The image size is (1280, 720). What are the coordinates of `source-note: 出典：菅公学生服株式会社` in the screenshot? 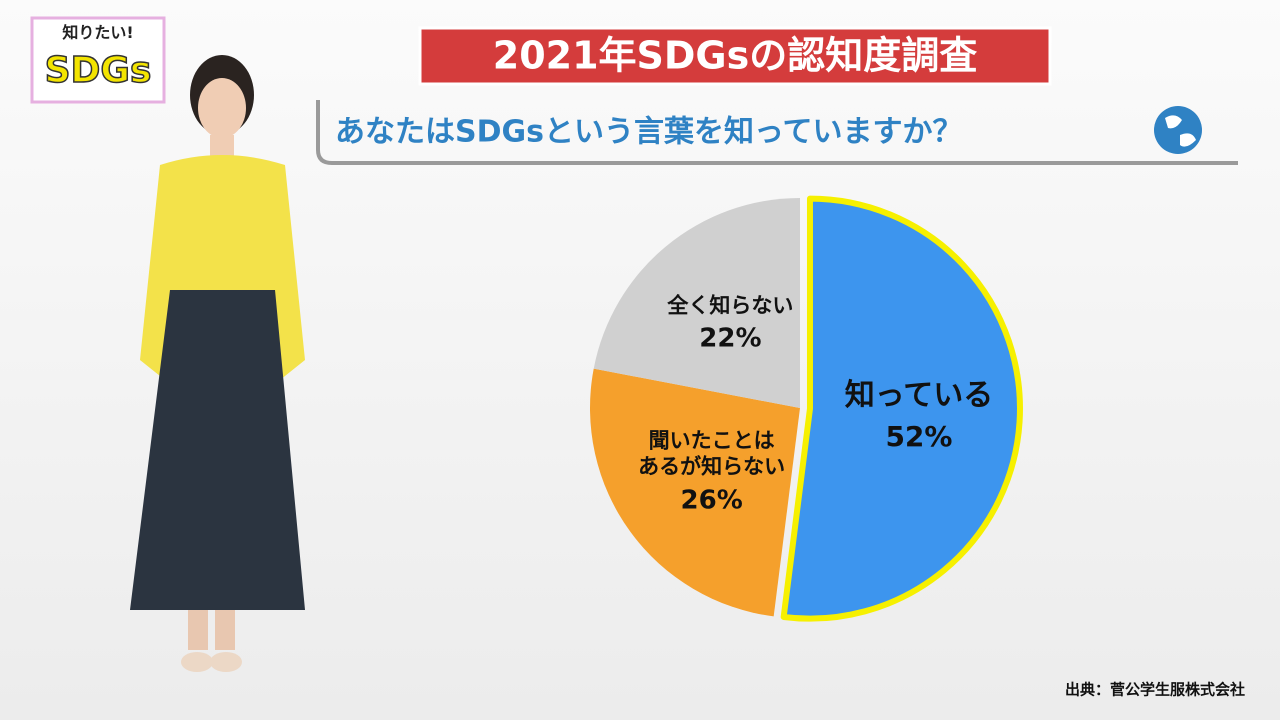 It's located at (1155, 690).